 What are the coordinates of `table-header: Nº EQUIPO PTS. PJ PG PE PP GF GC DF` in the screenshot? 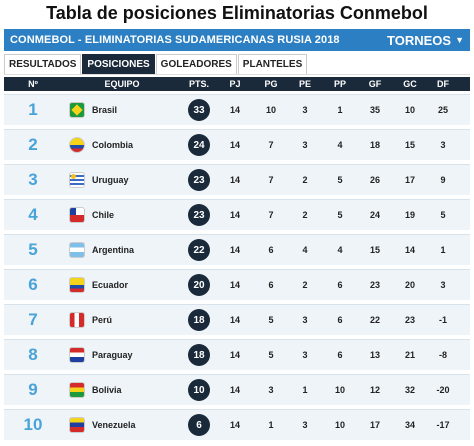 It's located at (237, 84).